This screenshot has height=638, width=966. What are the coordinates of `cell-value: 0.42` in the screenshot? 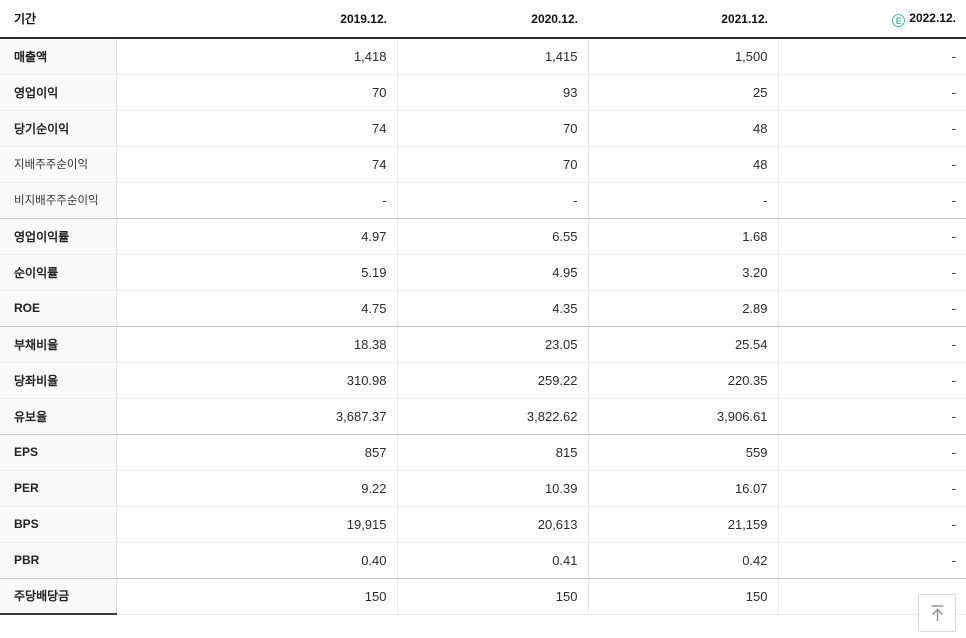 It's located at (683, 560).